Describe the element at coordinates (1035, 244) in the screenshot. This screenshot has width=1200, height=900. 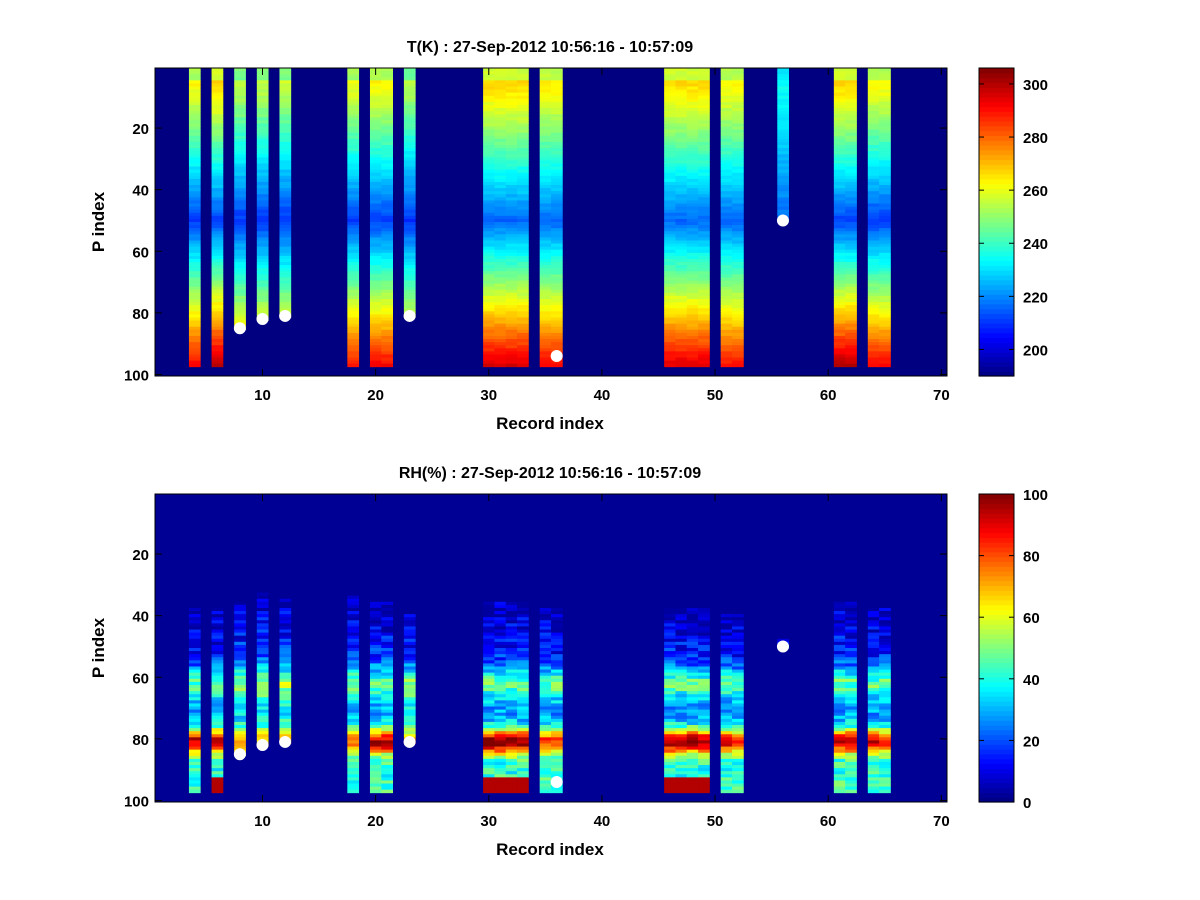
I see `colorbar-tick-label: 240` at that location.